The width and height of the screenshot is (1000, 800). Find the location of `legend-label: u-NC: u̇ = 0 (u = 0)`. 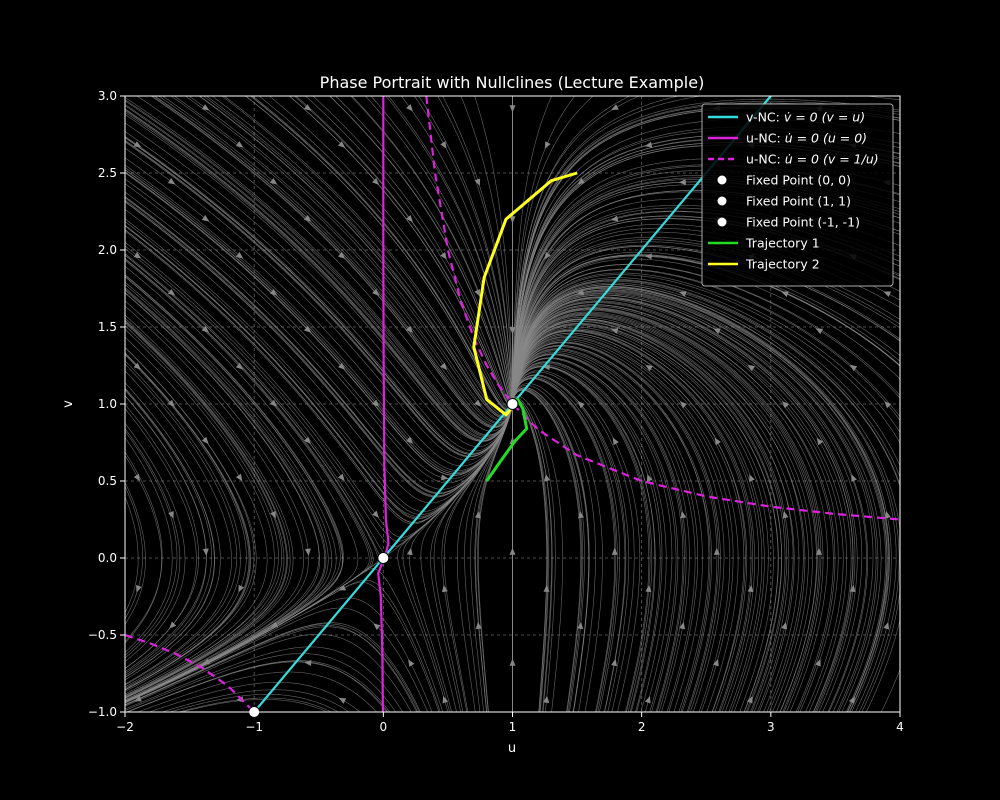

legend-label: u-NC: u̇ = 0 (u = 0) is located at coordinates (806, 138).